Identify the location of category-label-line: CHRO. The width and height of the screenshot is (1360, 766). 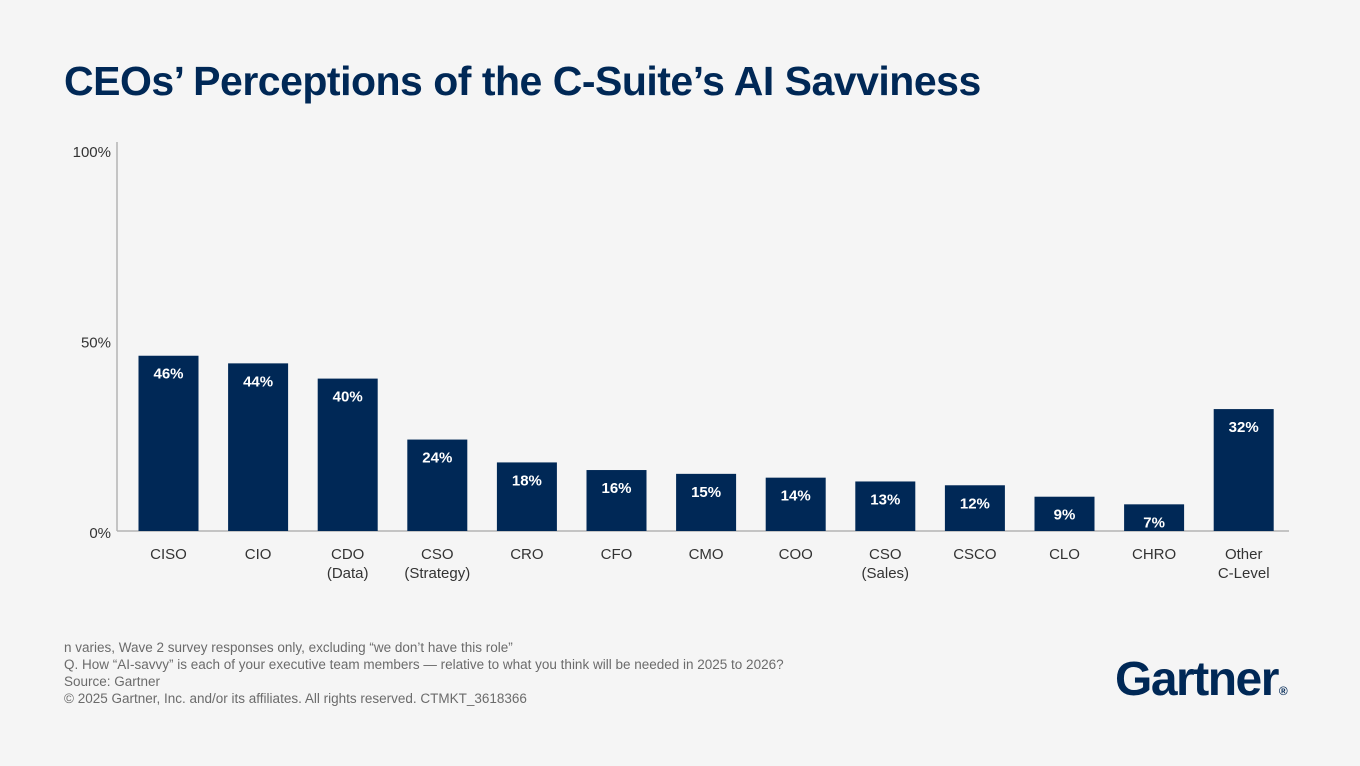
(1154, 554).